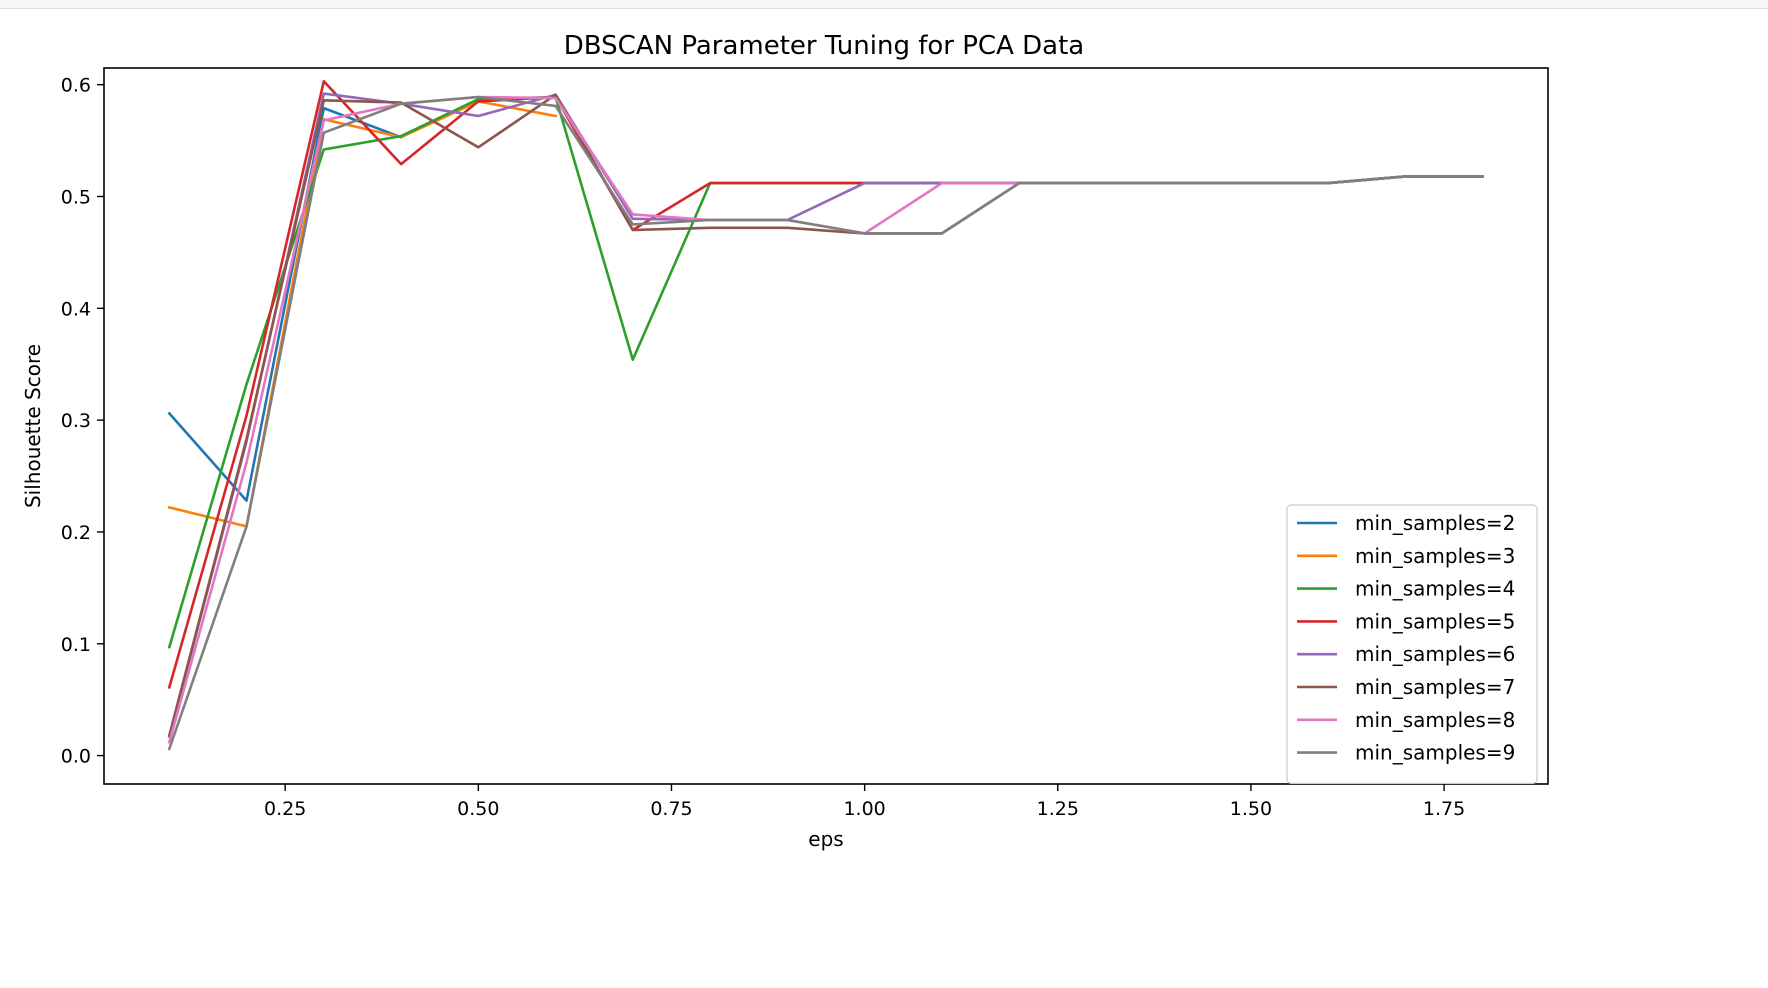 This screenshot has height=988, width=1768. What do you see at coordinates (76, 757) in the screenshot?
I see `y-tick-label: 0.0` at bounding box center [76, 757].